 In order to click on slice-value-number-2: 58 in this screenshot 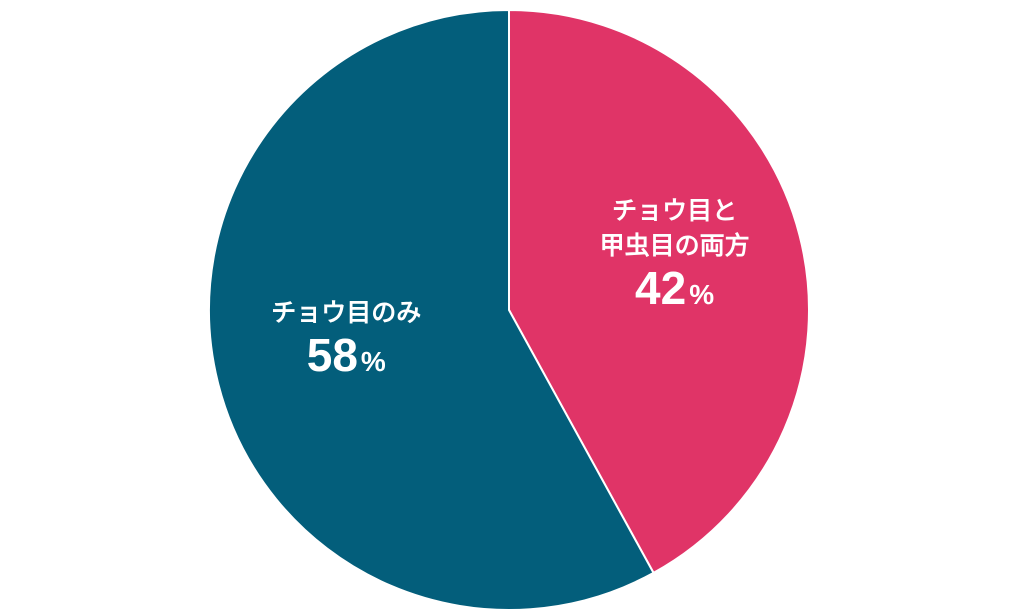, I will do `click(332, 355)`.